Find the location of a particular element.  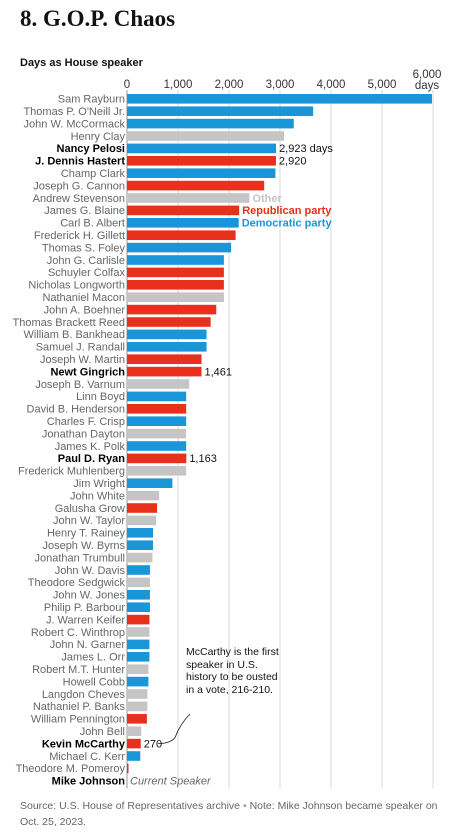

speaker-label: Theodore M. Pomeroy is located at coordinates (71, 769).